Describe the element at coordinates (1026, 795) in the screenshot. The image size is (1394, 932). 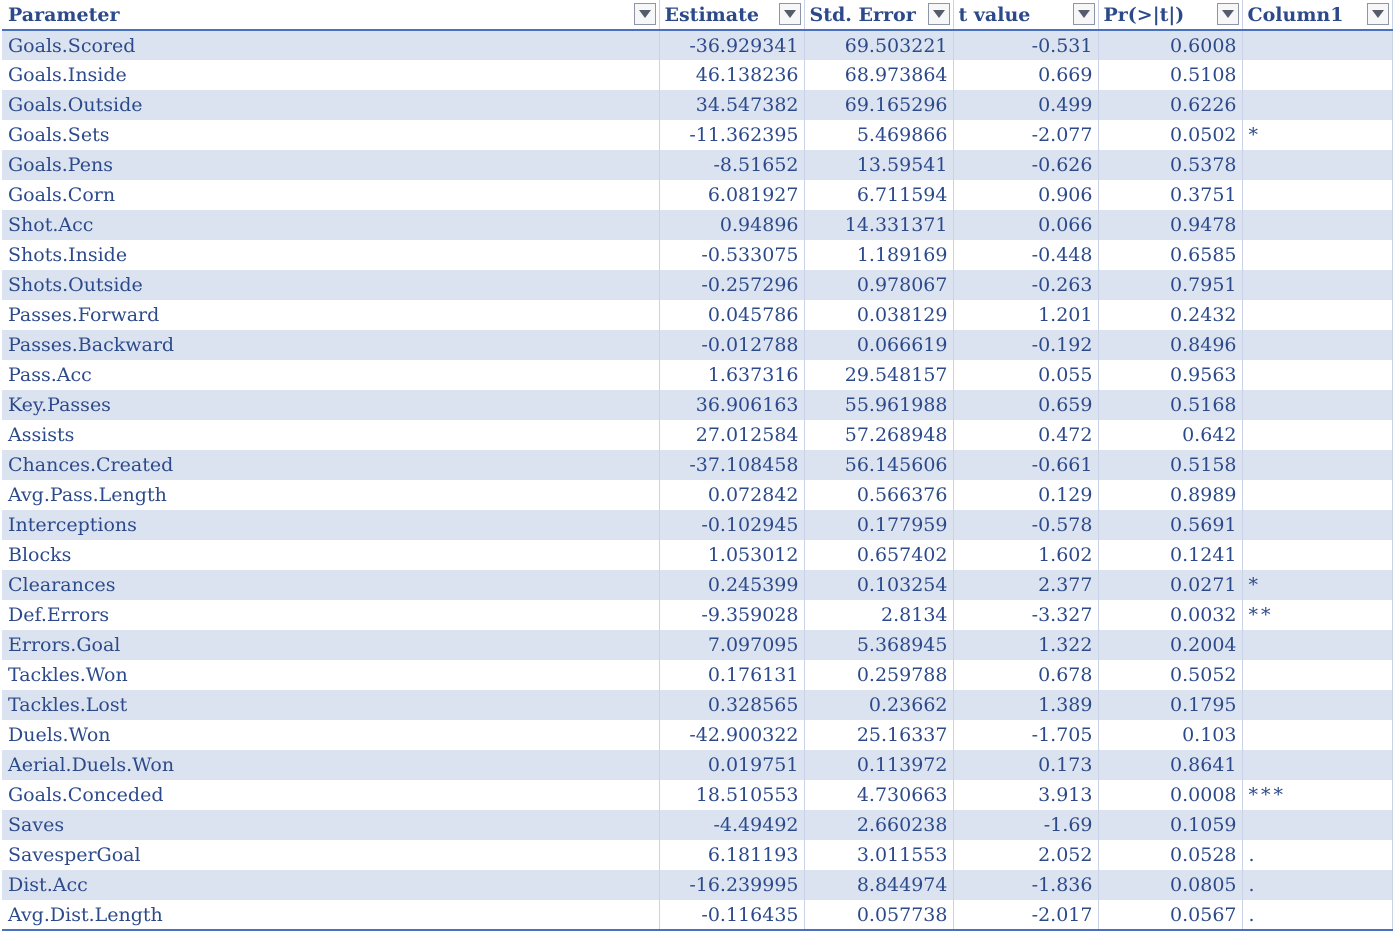
I see `t-value-cell: 3.913` at that location.